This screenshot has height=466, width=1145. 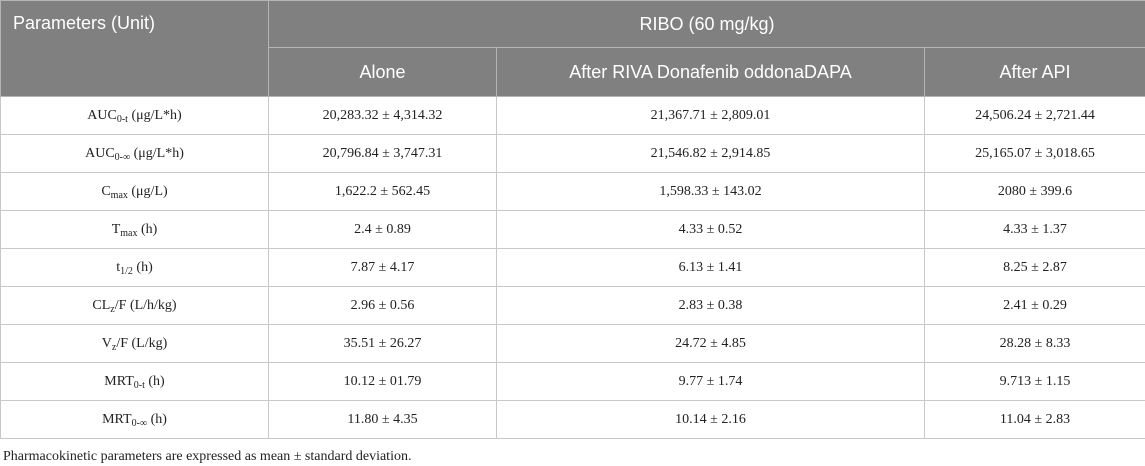 I want to click on value-cell: 10.12 ± 01.79, so click(x=382, y=381).